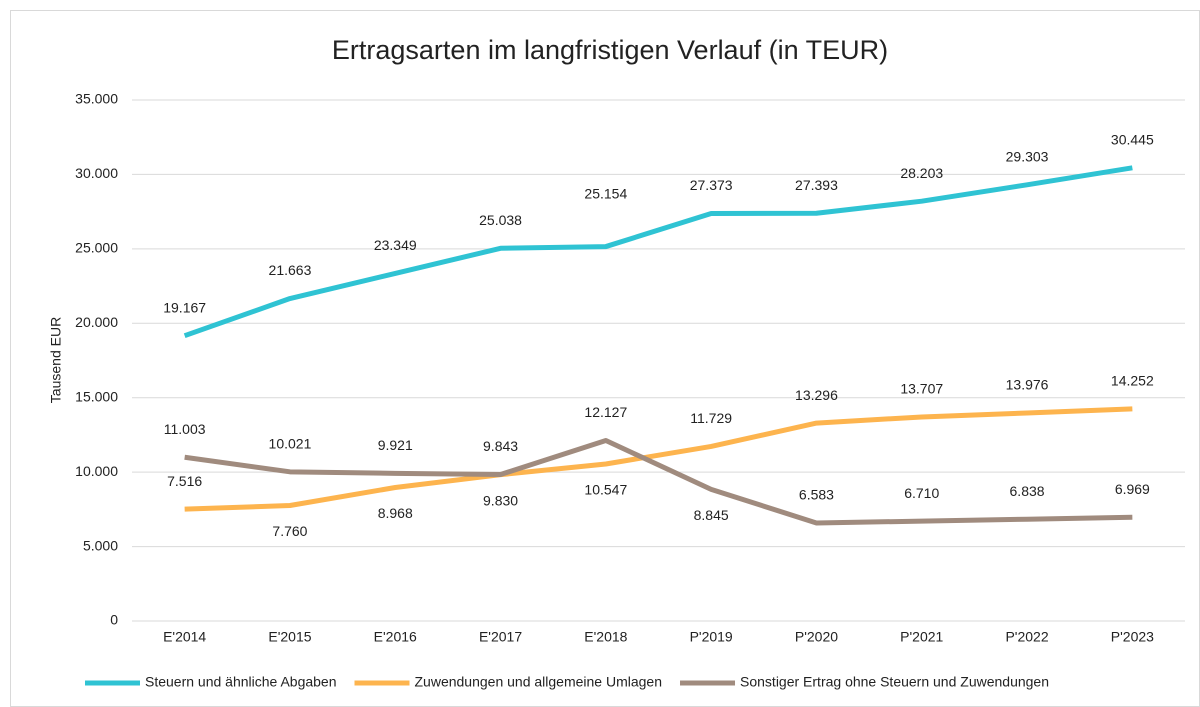 This screenshot has height=707, width=1200. I want to click on x-tick-label: E'2018, so click(605, 637).